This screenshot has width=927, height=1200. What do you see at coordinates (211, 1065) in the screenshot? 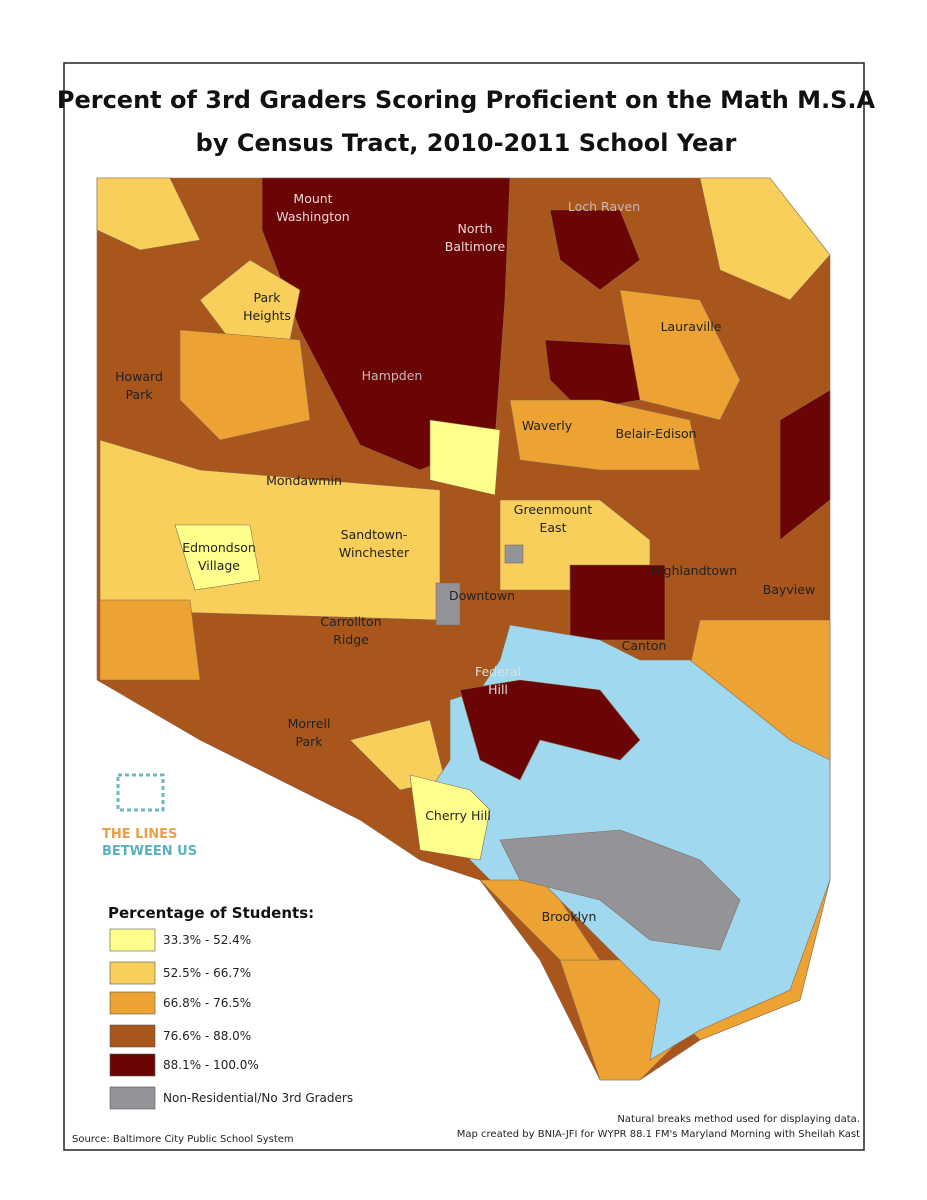
I see `legend-label: 88.1% - 100.0%` at bounding box center [211, 1065].